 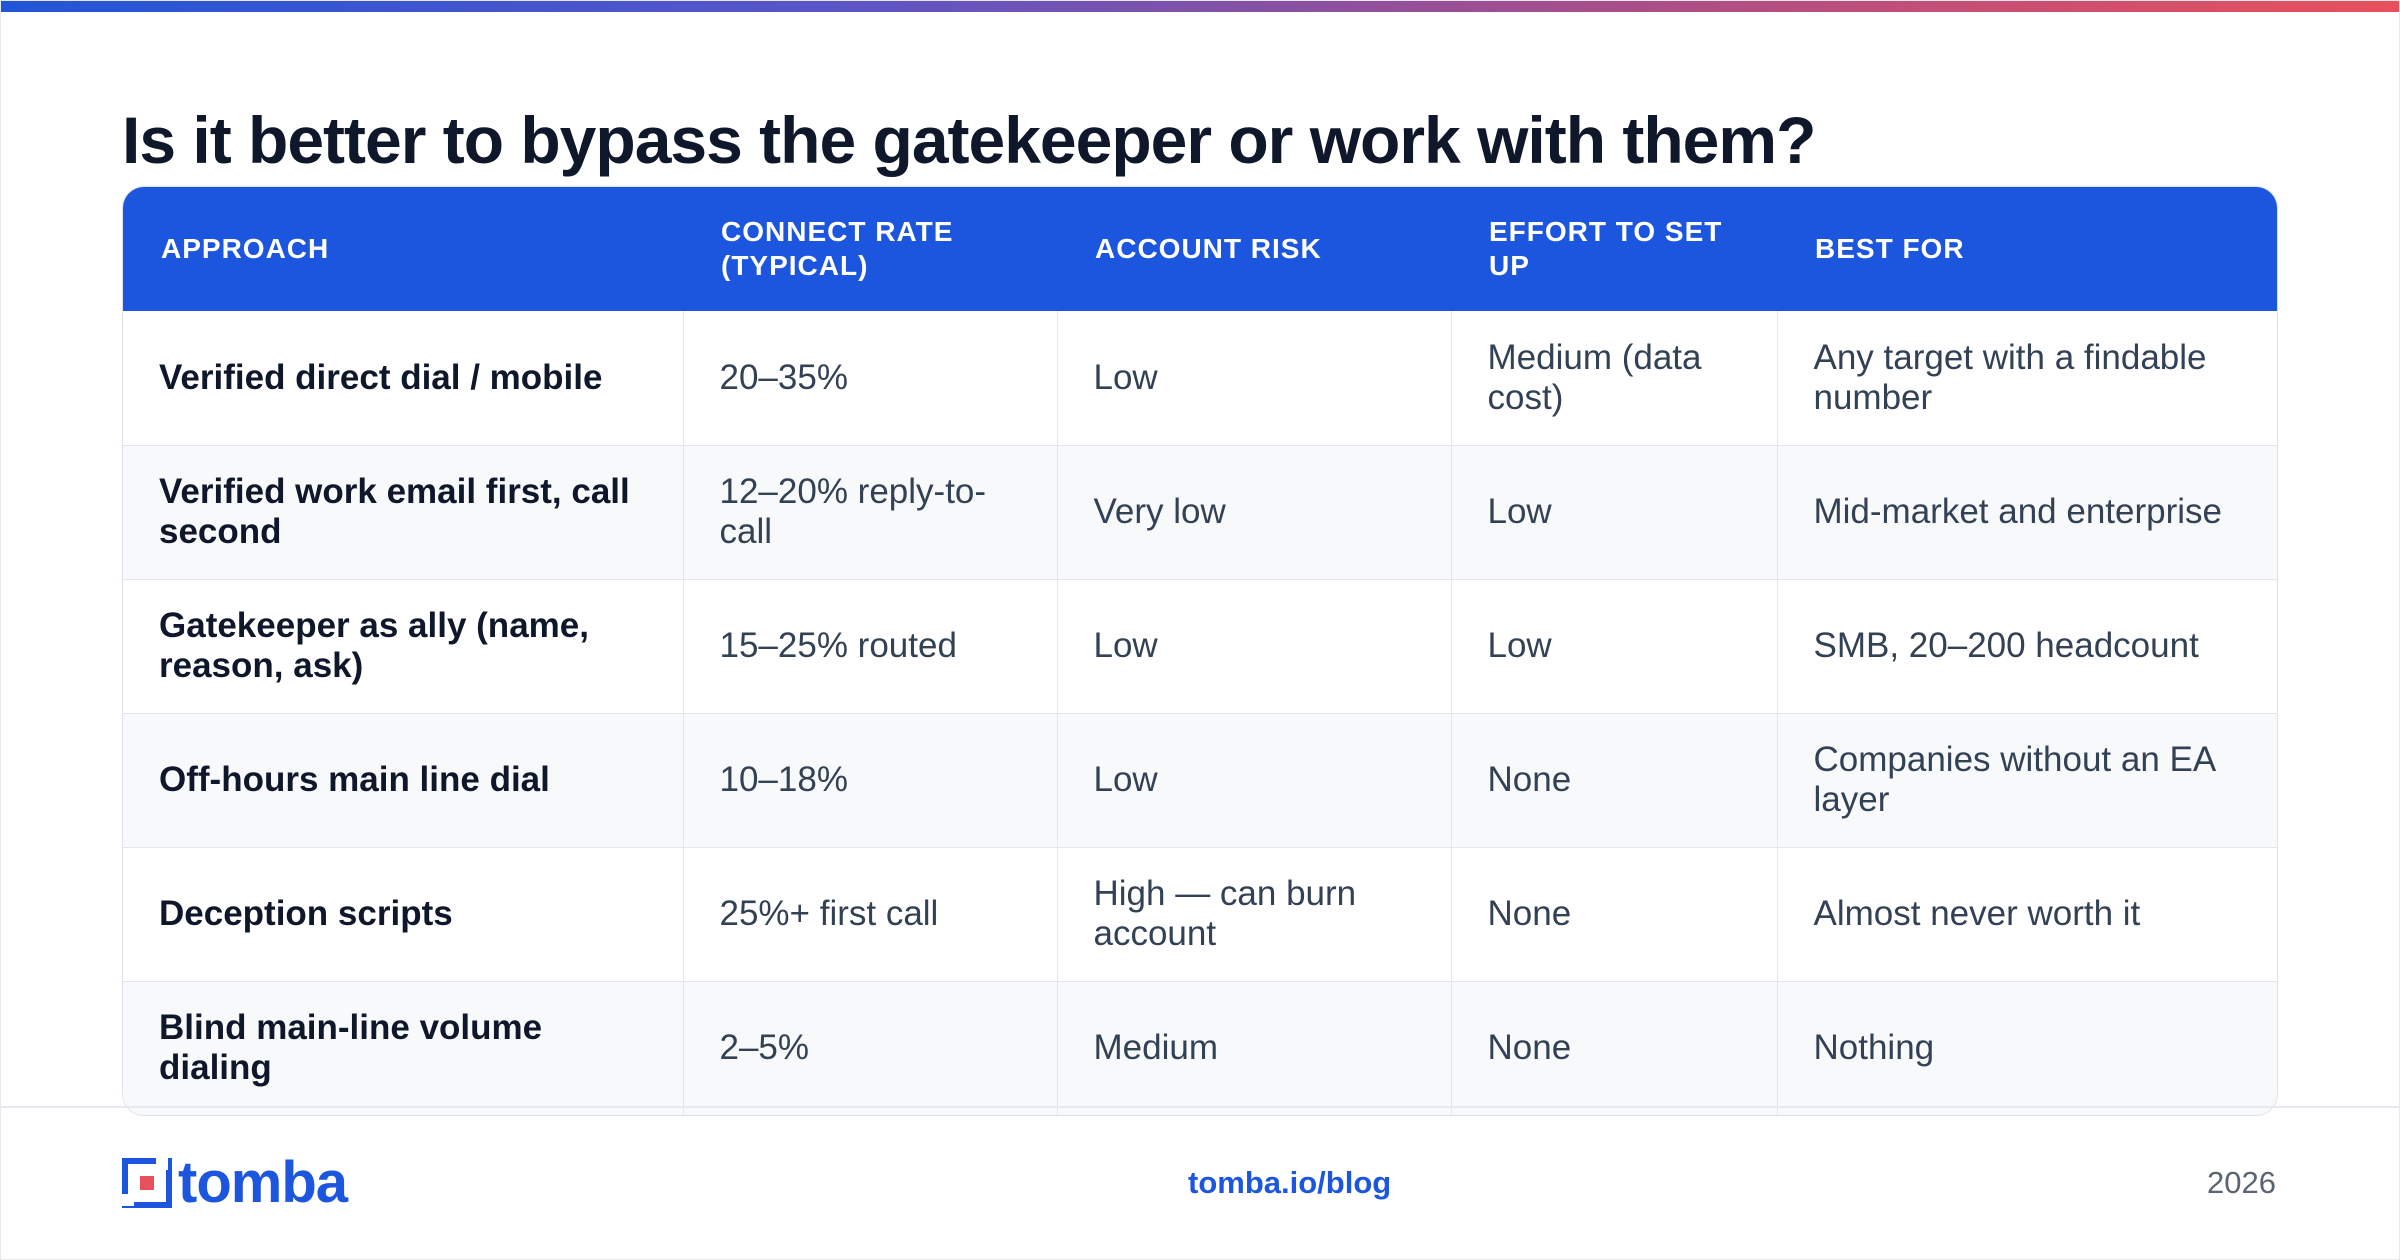 What do you see at coordinates (403, 914) in the screenshot?
I see `cell-approach: Deception scripts` at bounding box center [403, 914].